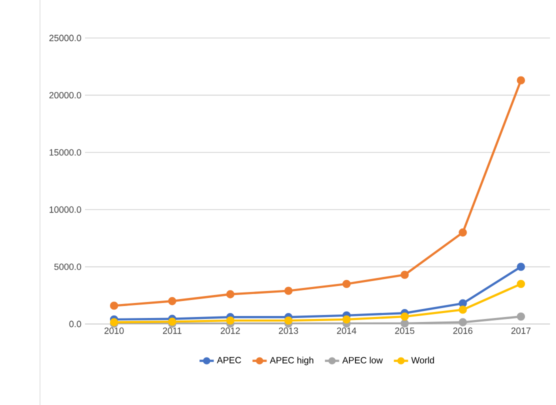 This screenshot has width=556, height=405. I want to click on legend-label: APEC high, so click(292, 361).